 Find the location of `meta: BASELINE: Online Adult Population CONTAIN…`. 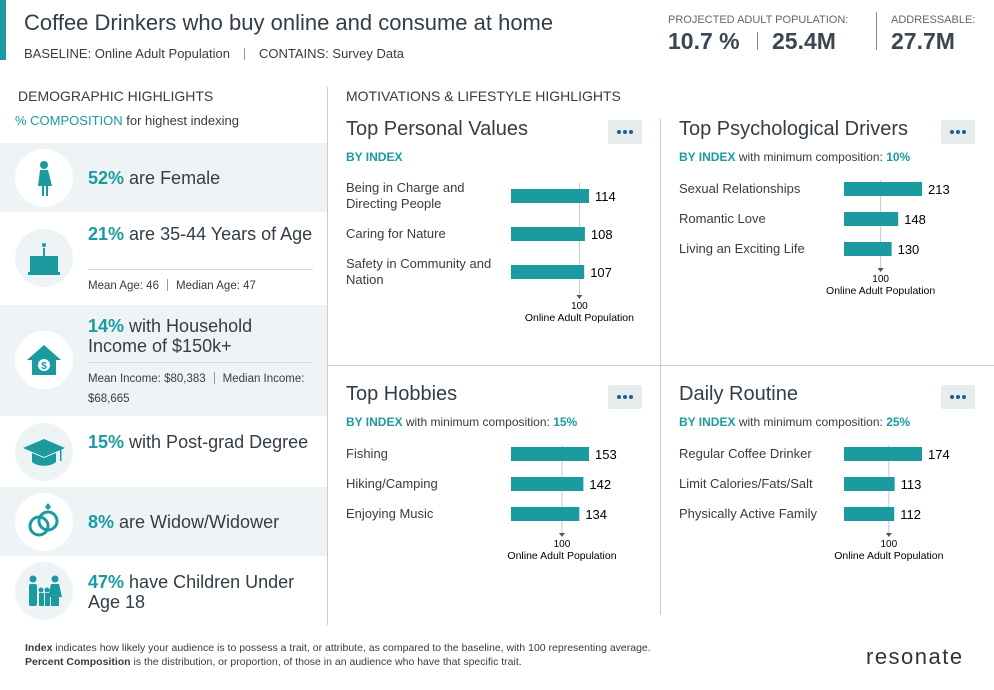

meta: BASELINE: Online Adult Population CONTAIN… is located at coordinates (214, 53).